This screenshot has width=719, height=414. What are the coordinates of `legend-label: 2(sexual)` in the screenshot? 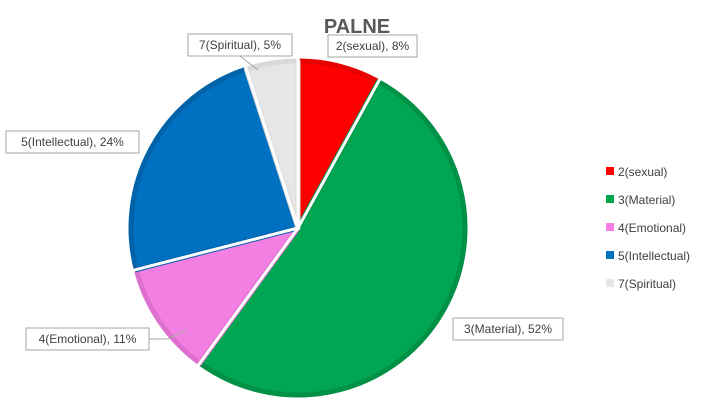 It's located at (642, 172).